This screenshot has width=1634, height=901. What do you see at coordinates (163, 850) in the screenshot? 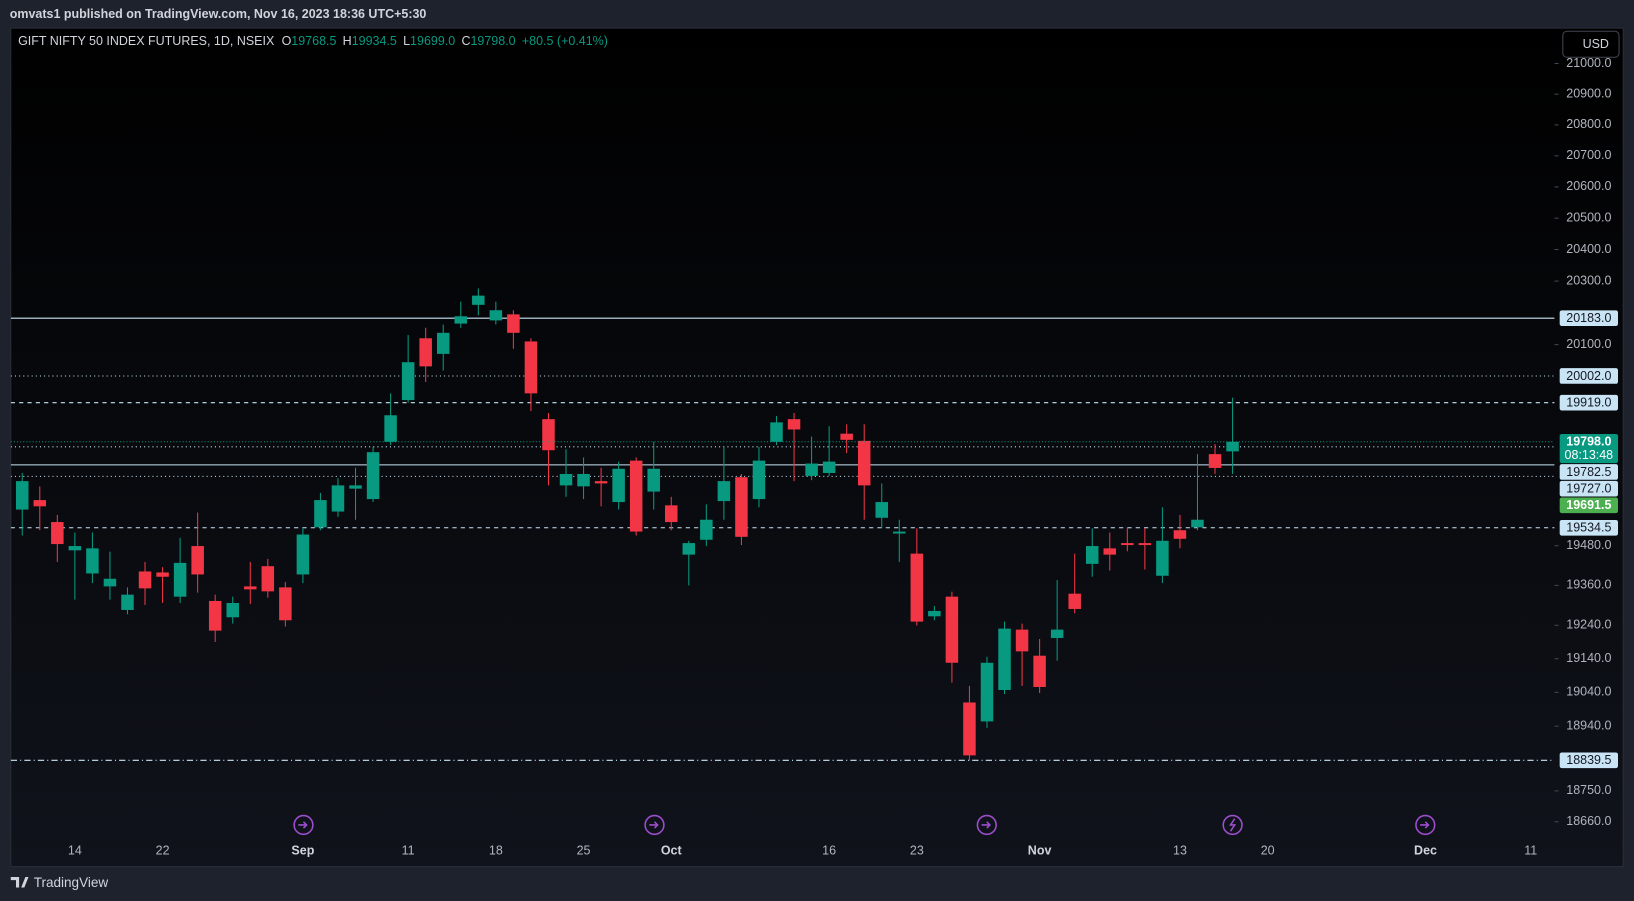
I see `x-tick-label: 22` at bounding box center [163, 850].